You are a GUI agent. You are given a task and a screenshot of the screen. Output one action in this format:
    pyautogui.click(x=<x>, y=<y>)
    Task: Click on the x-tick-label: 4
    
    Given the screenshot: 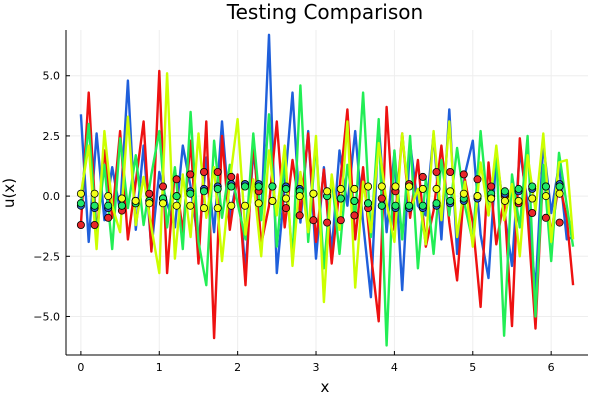 What is the action you would take?
    pyautogui.click(x=394, y=367)
    